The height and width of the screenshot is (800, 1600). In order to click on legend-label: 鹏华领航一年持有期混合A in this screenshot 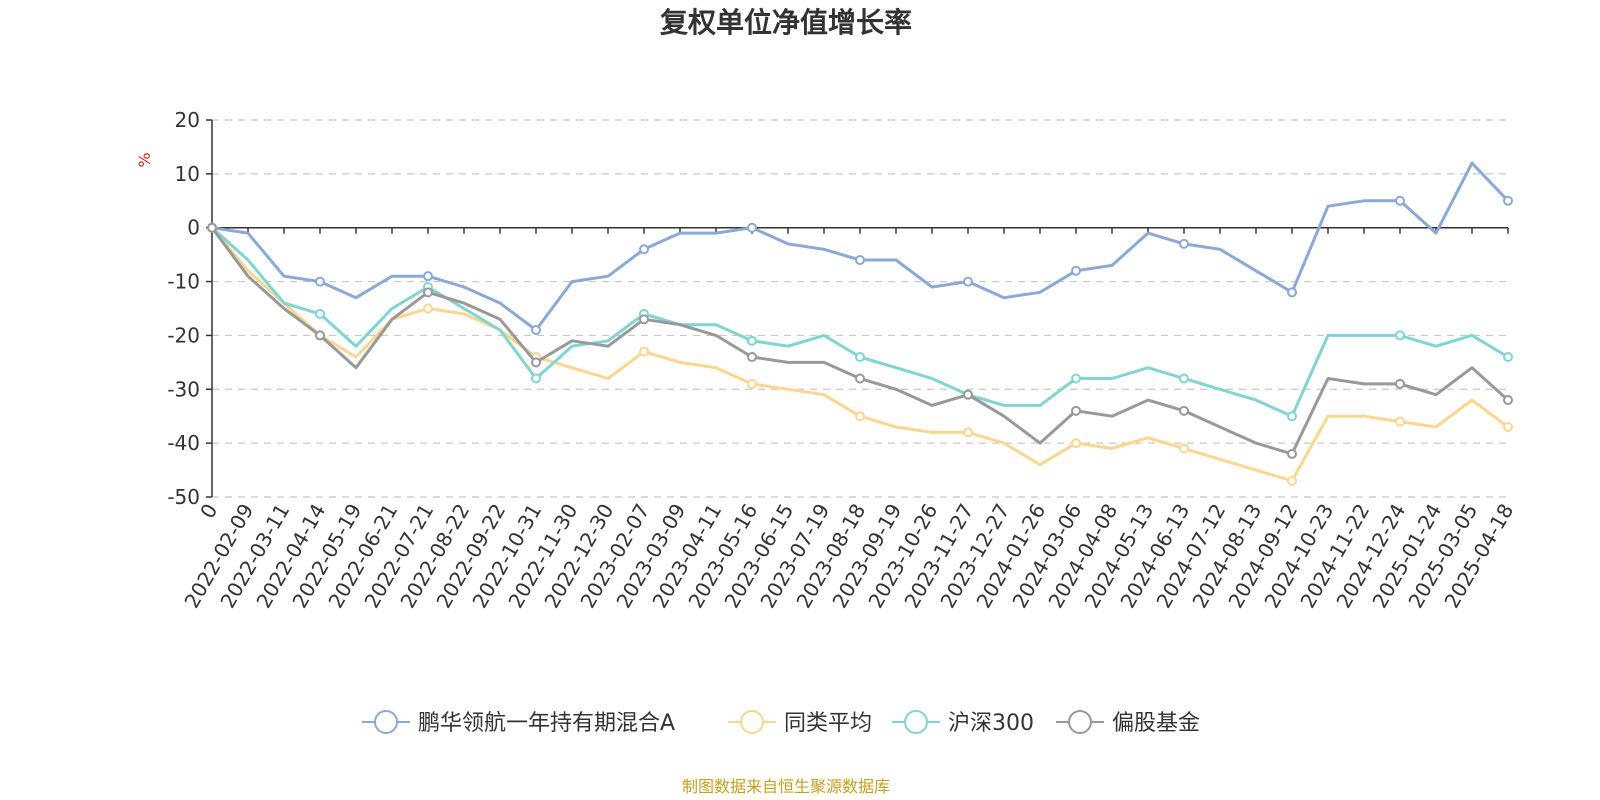, I will do `click(546, 723)`.